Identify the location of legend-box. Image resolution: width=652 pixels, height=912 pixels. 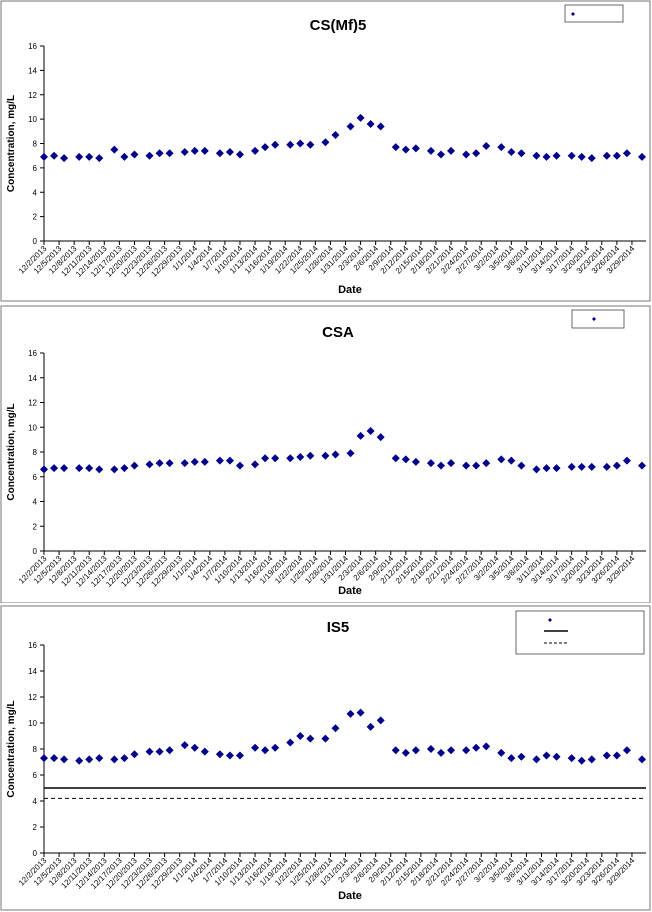
(598, 319).